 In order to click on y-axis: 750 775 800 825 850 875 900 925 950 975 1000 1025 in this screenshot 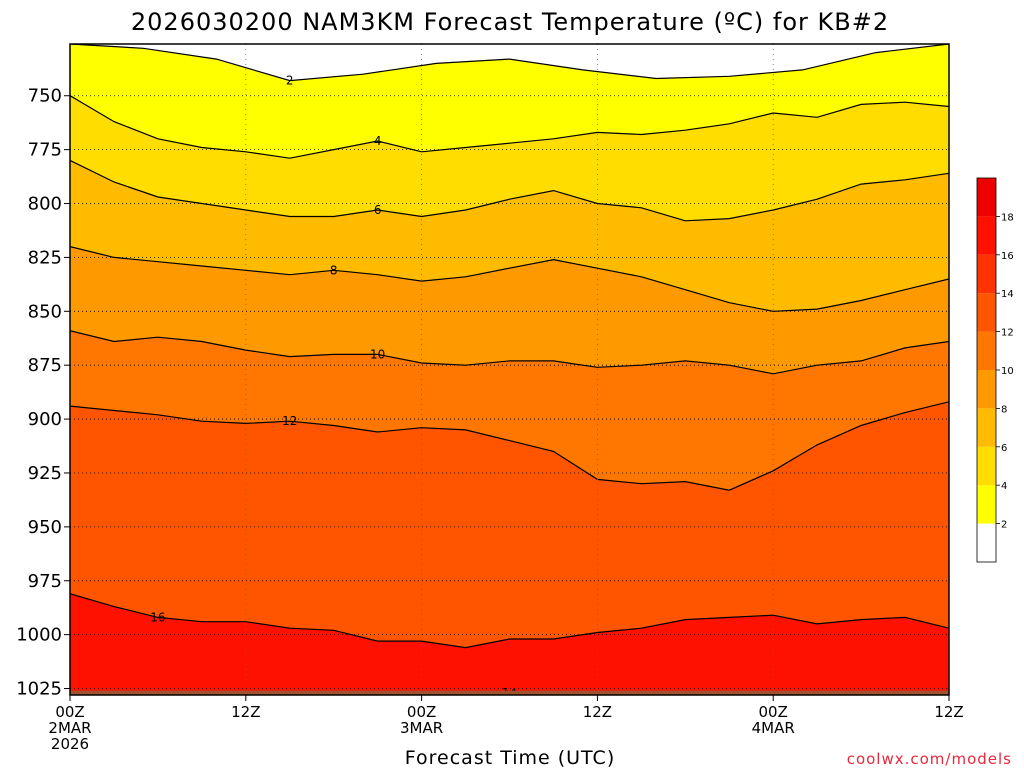, I will do `click(43, 393)`.